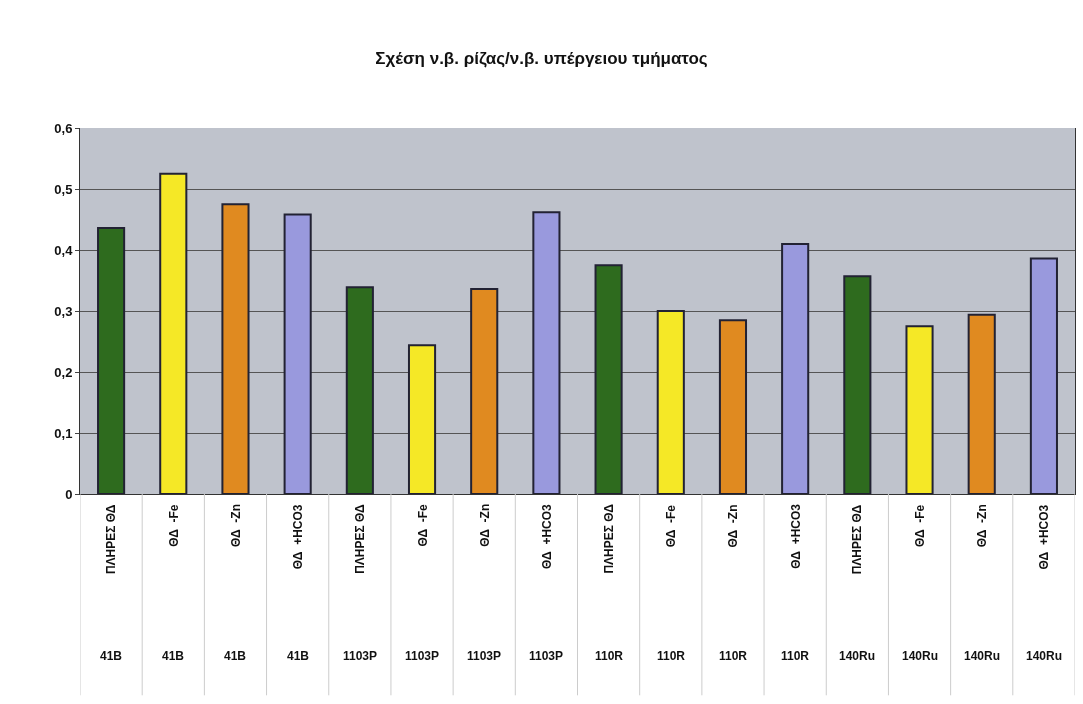 Image resolution: width=1083 pixels, height=704 pixels. What do you see at coordinates (63, 433) in the screenshot?
I see `y-tick-label: 0,1` at bounding box center [63, 433].